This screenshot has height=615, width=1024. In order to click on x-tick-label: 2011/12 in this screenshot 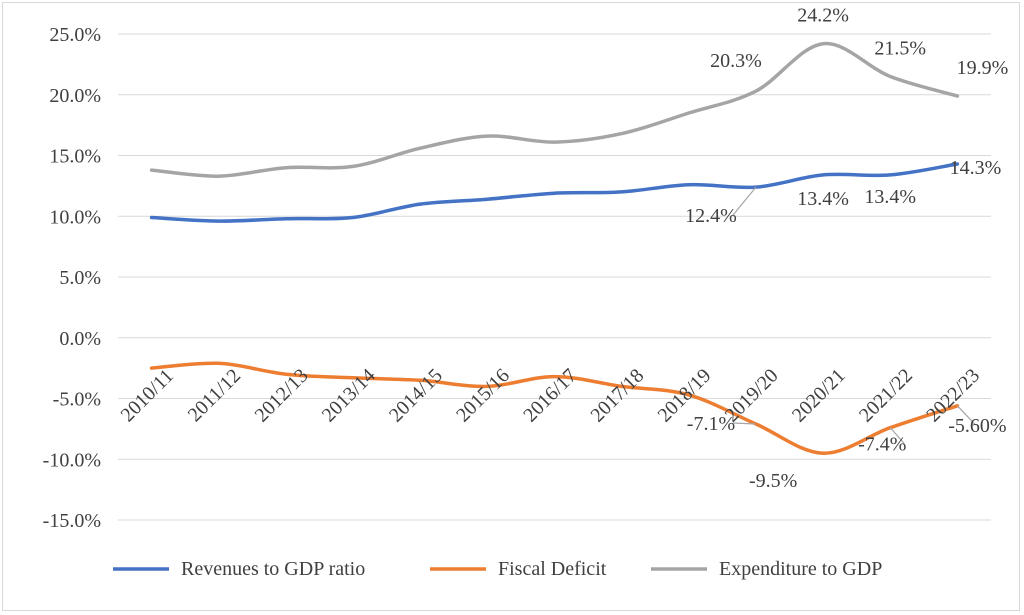, I will do `click(214, 395)`.